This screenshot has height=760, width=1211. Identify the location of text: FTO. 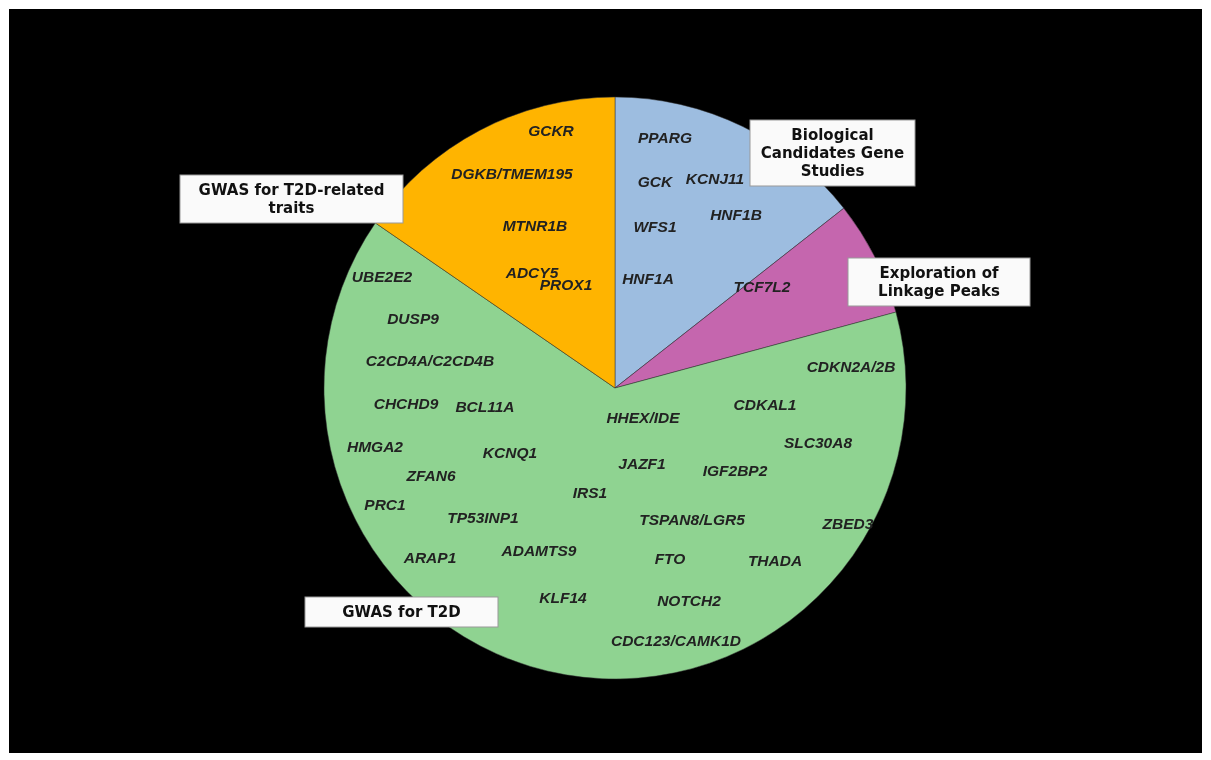
(670, 558).